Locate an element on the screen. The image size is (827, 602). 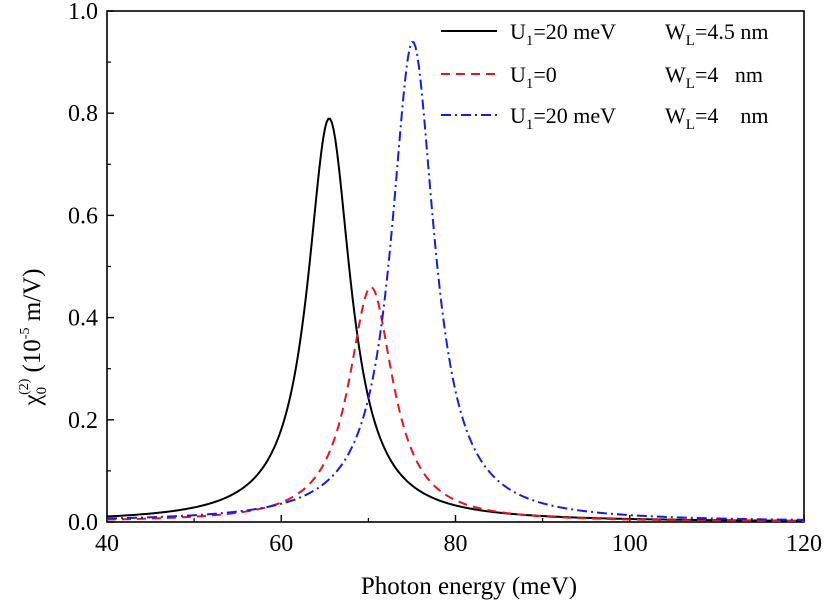
x-axis-label: Photon energy (meV) is located at coordinates (469, 586).